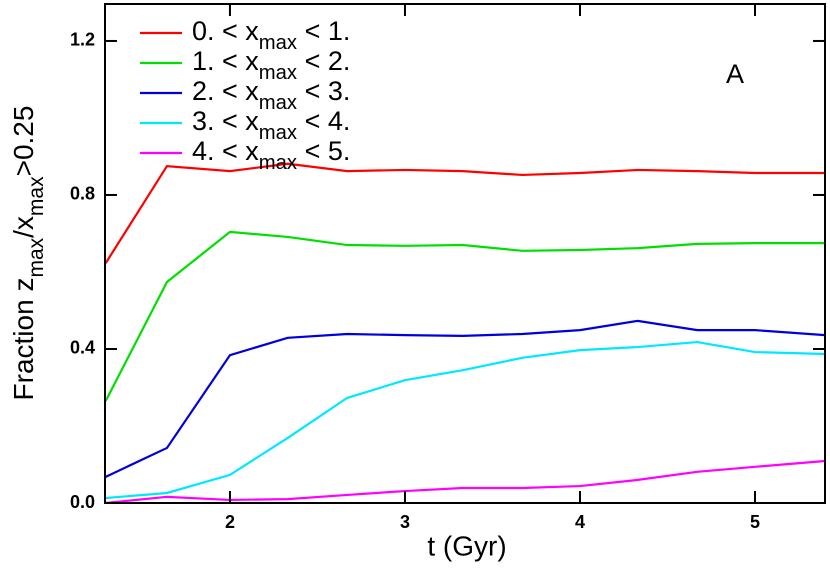 The height and width of the screenshot is (570, 830). Describe the element at coordinates (230, 522) in the screenshot. I see `x-tick-label: 2` at that location.